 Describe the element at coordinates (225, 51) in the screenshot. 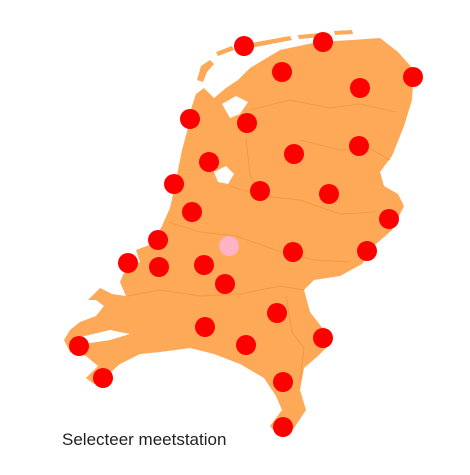

I see `island-vlieland` at that location.